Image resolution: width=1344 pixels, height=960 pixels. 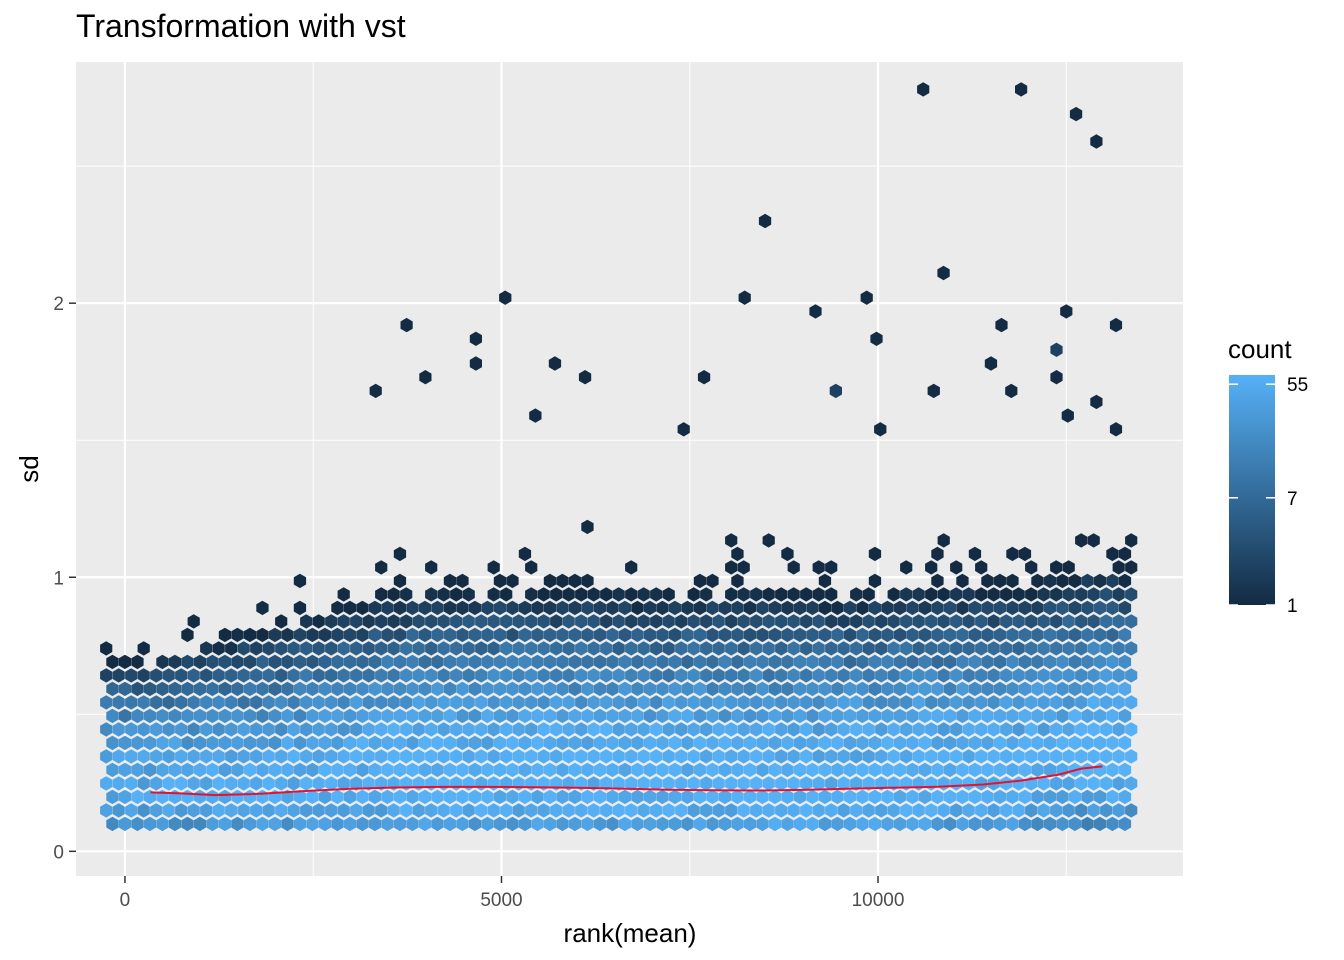 What do you see at coordinates (64, 578) in the screenshot?
I see `y-axis: 0 1 2` at bounding box center [64, 578].